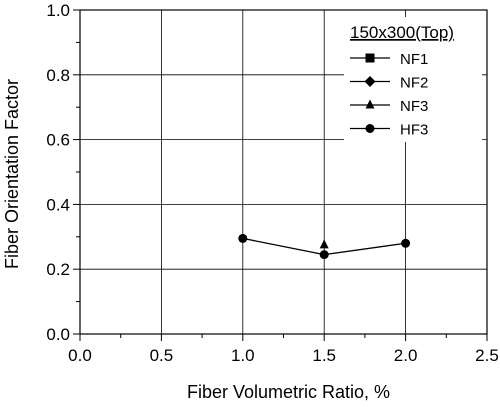 Image resolution: width=500 pixels, height=407 pixels. Describe the element at coordinates (487, 355) in the screenshot. I see `x-tick-label: 2.5` at that location.